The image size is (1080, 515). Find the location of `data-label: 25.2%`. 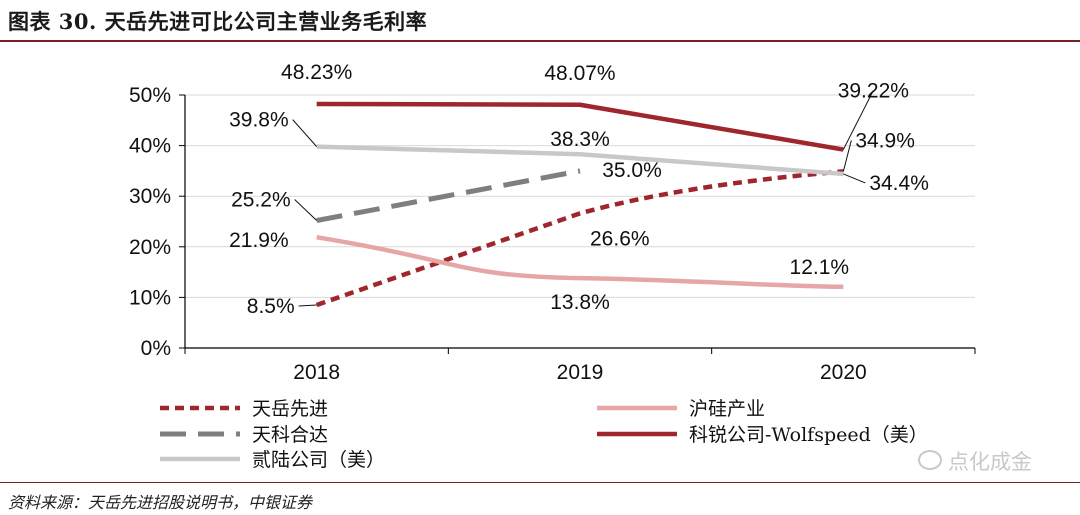

data-label: 25.2% is located at coordinates (261, 199).